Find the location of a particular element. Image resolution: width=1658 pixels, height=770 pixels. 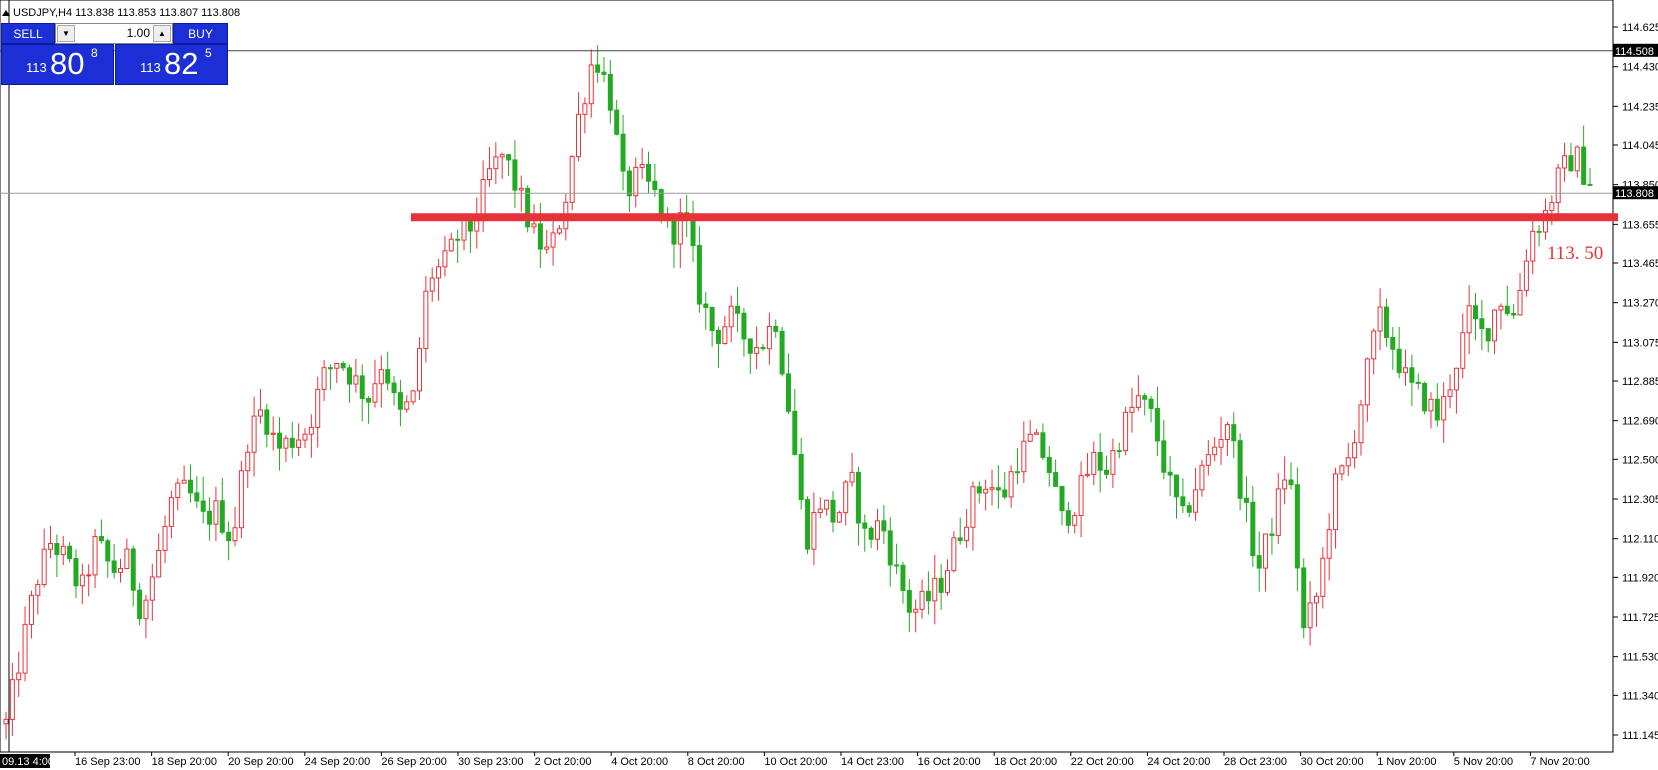

buy-price-button: 113 82 5 is located at coordinates (171, 64).